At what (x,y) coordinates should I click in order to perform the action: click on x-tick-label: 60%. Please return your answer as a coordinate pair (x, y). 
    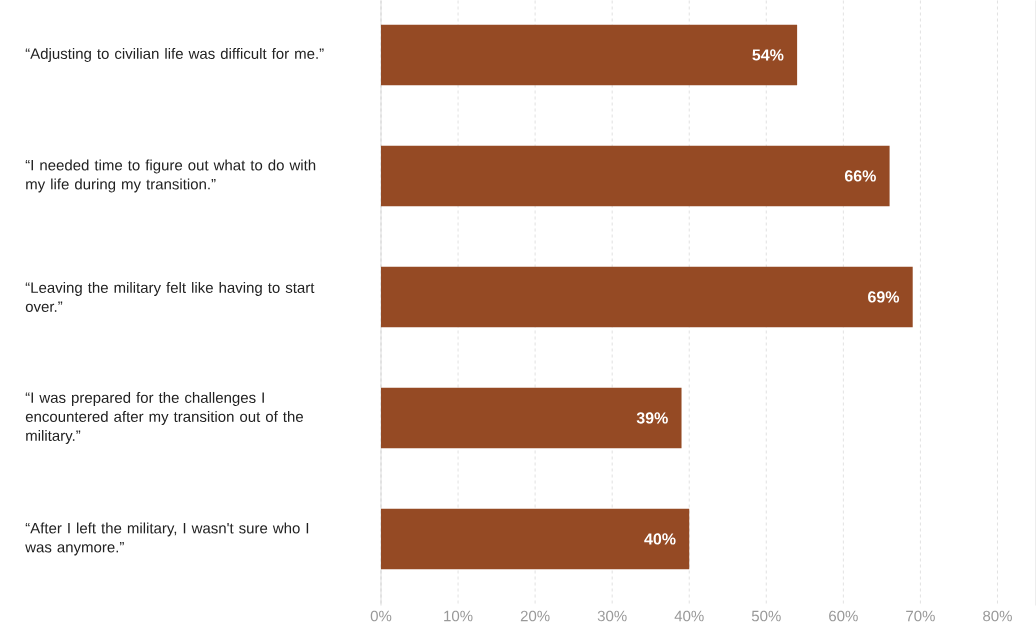
    Looking at the image, I should click on (843, 616).